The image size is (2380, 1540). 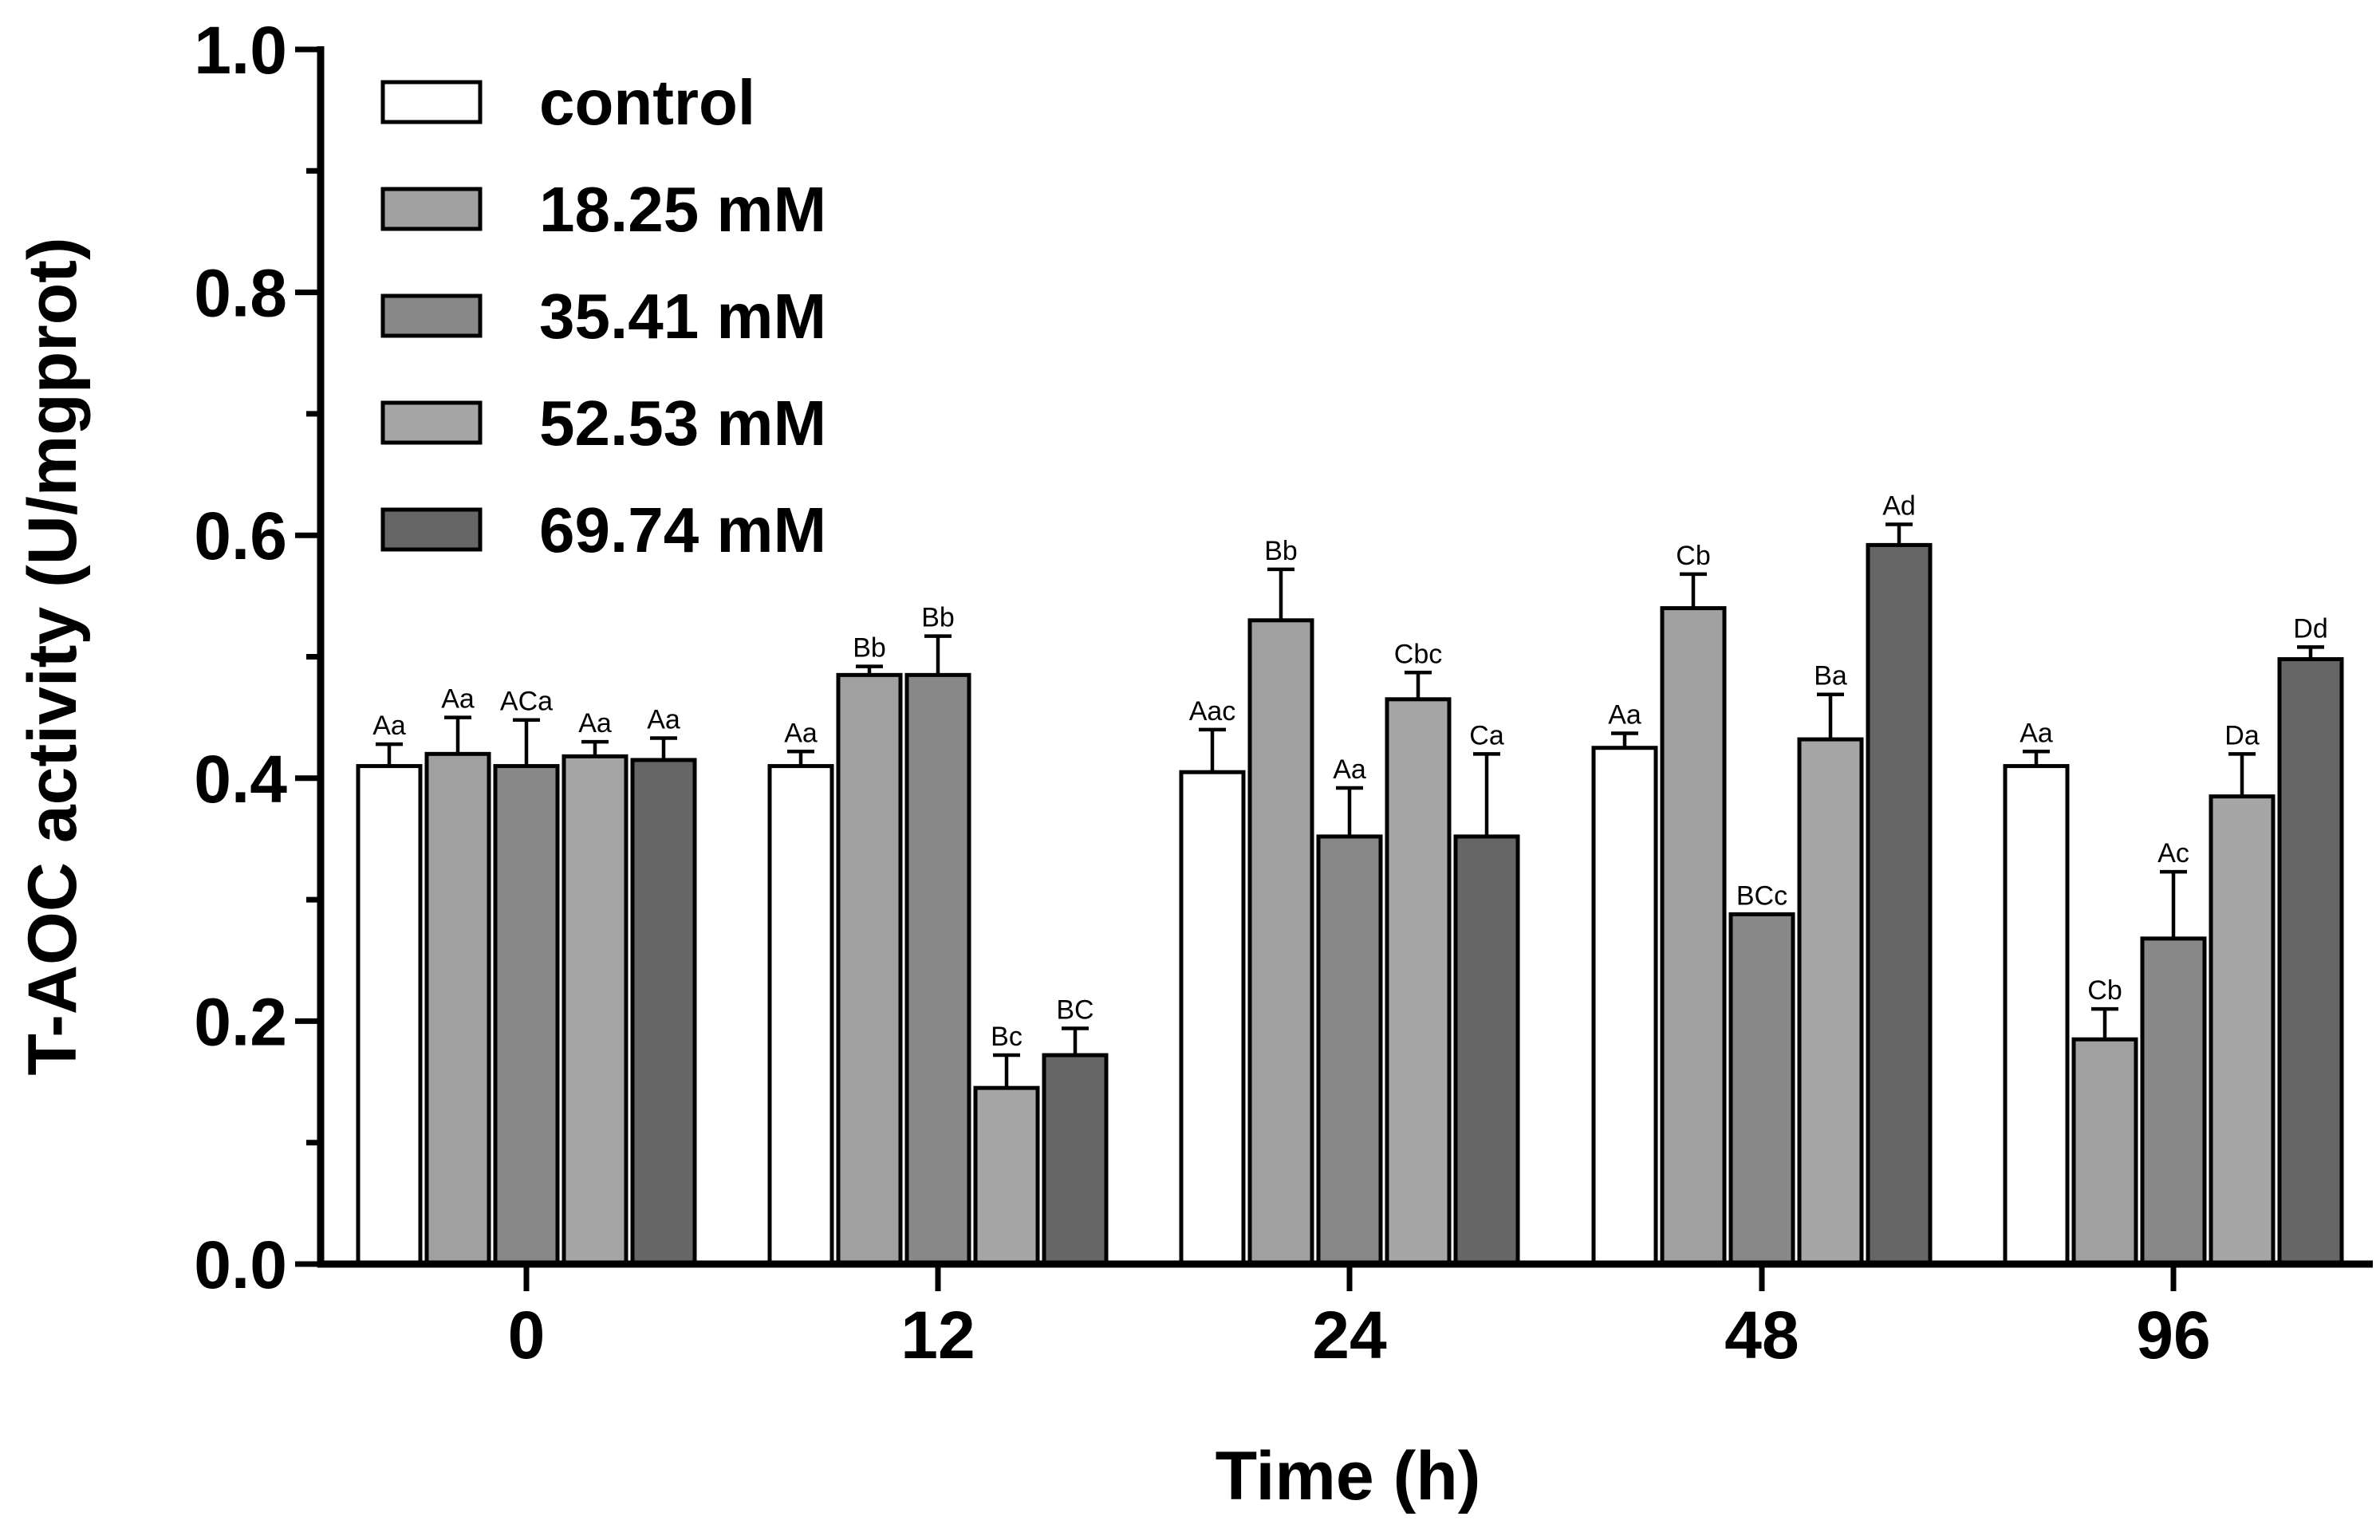 What do you see at coordinates (1349, 1335) in the screenshot?
I see `x-tick-label: 24` at bounding box center [1349, 1335].